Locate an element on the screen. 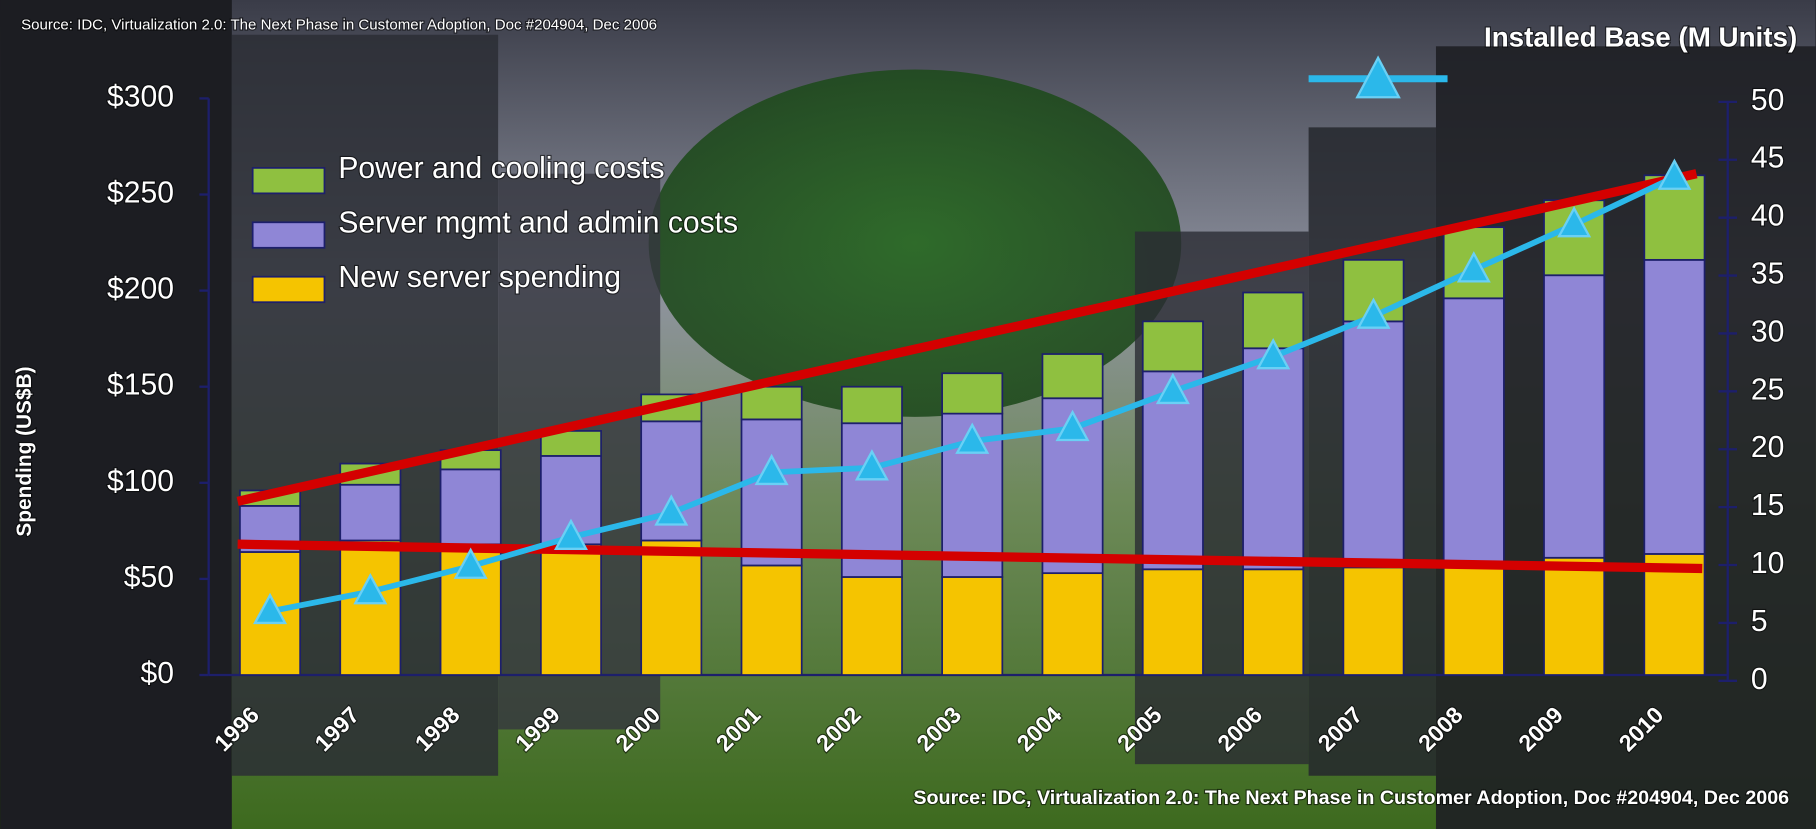  y-tick-label: $150 is located at coordinates (140, 385).